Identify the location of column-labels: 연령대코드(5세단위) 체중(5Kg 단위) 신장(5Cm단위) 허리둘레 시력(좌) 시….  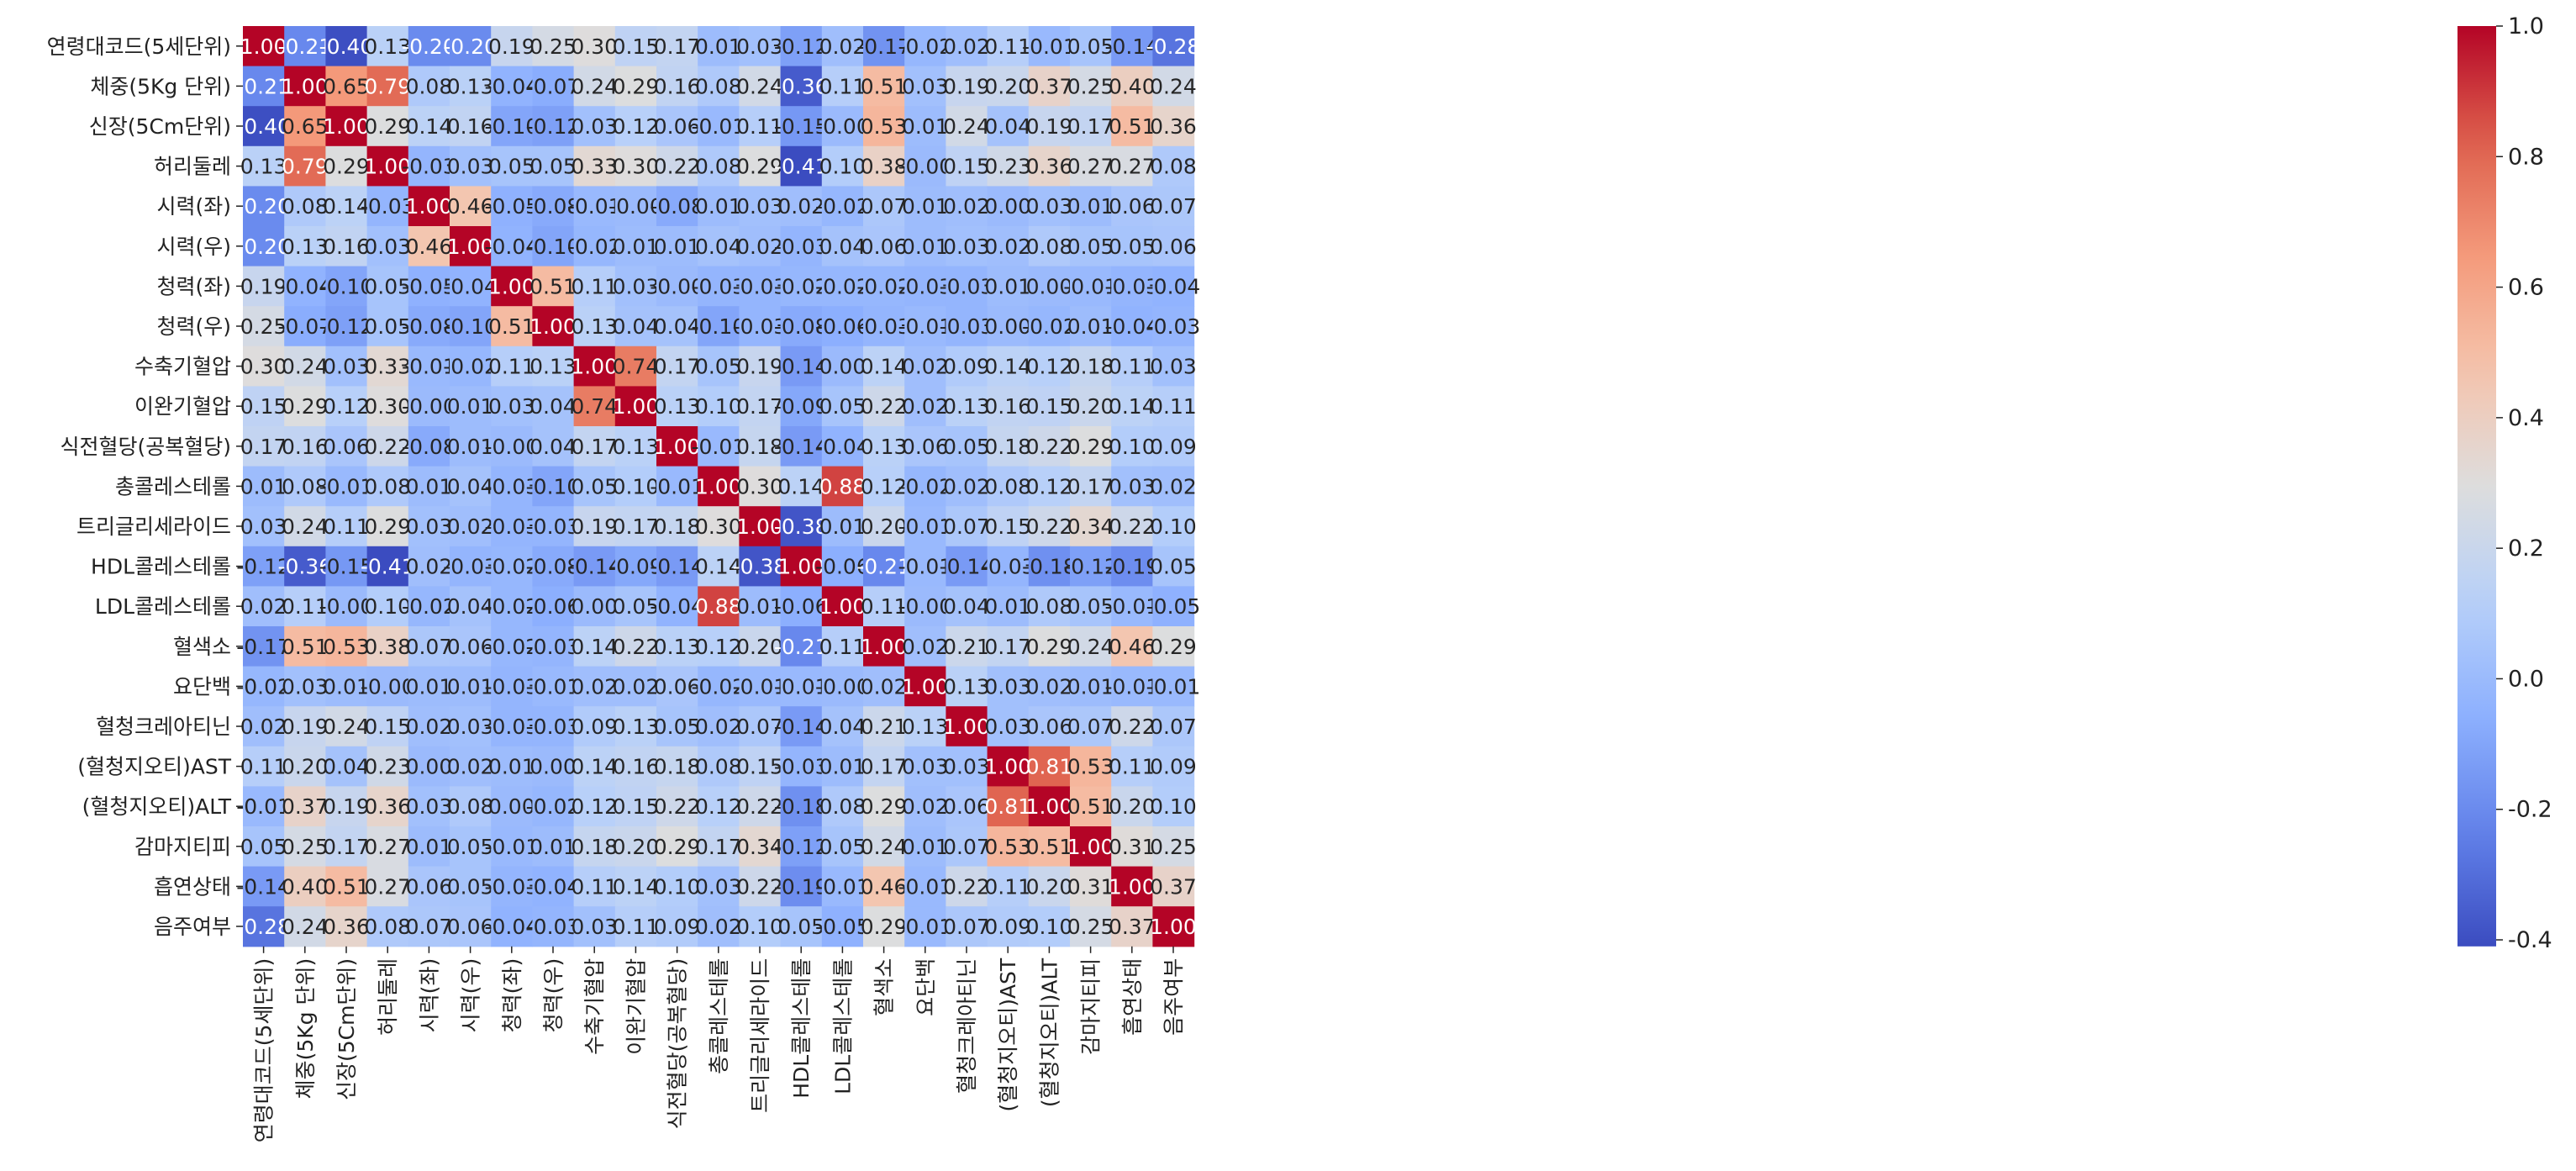
(719, 1044).